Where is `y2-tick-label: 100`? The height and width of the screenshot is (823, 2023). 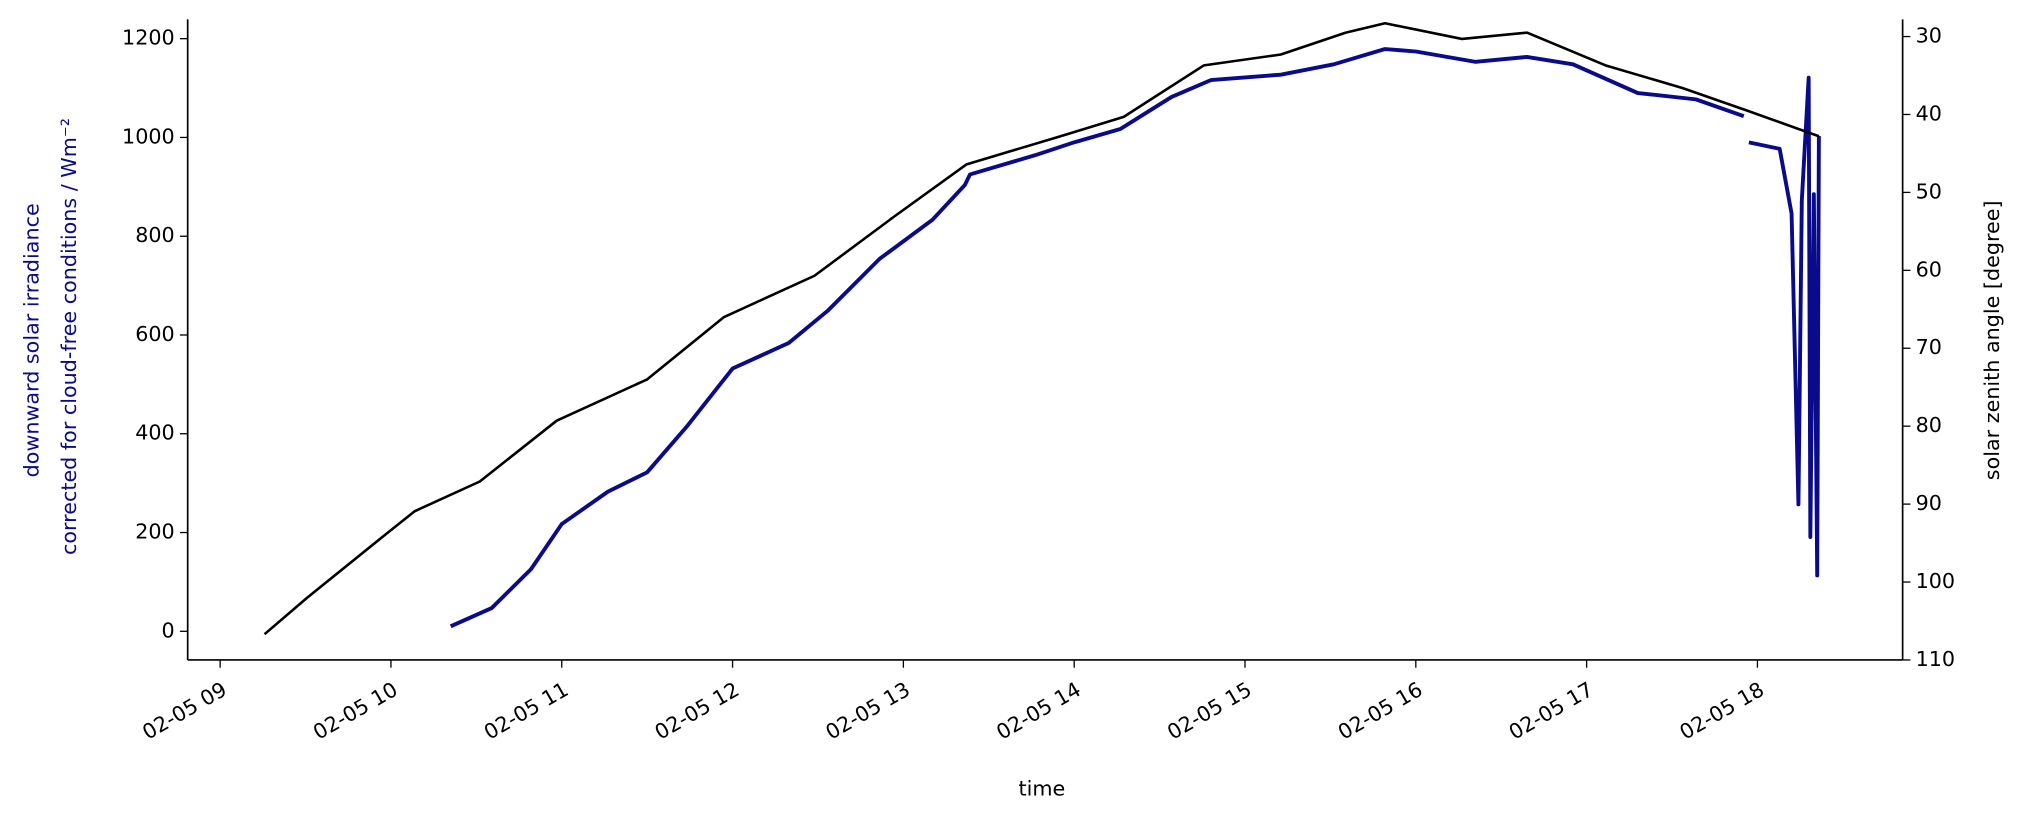 y2-tick-label: 100 is located at coordinates (1936, 581).